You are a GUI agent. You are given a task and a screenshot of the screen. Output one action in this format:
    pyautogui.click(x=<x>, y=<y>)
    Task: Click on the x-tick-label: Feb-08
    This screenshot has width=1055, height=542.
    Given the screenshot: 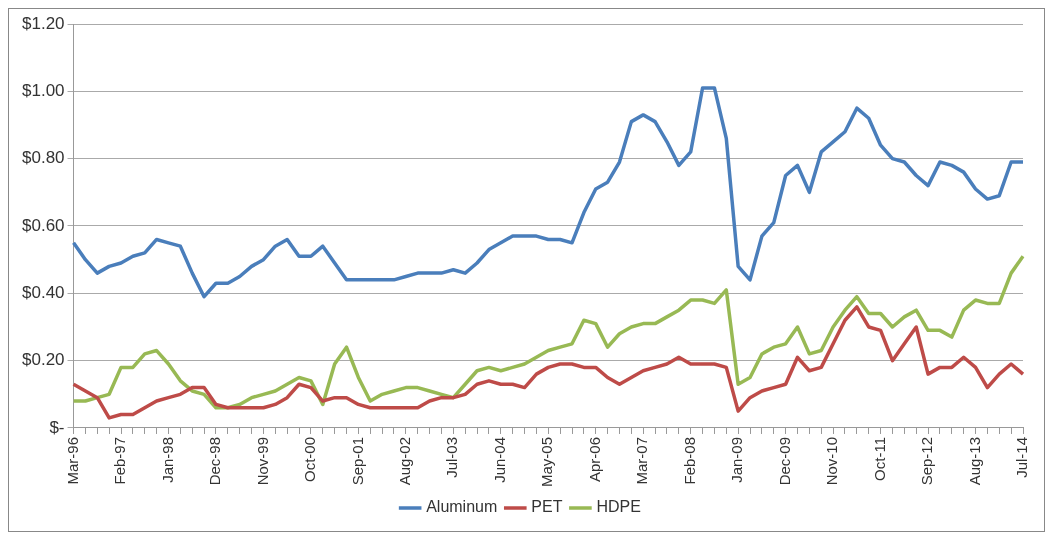 What is the action you would take?
    pyautogui.click(x=689, y=460)
    